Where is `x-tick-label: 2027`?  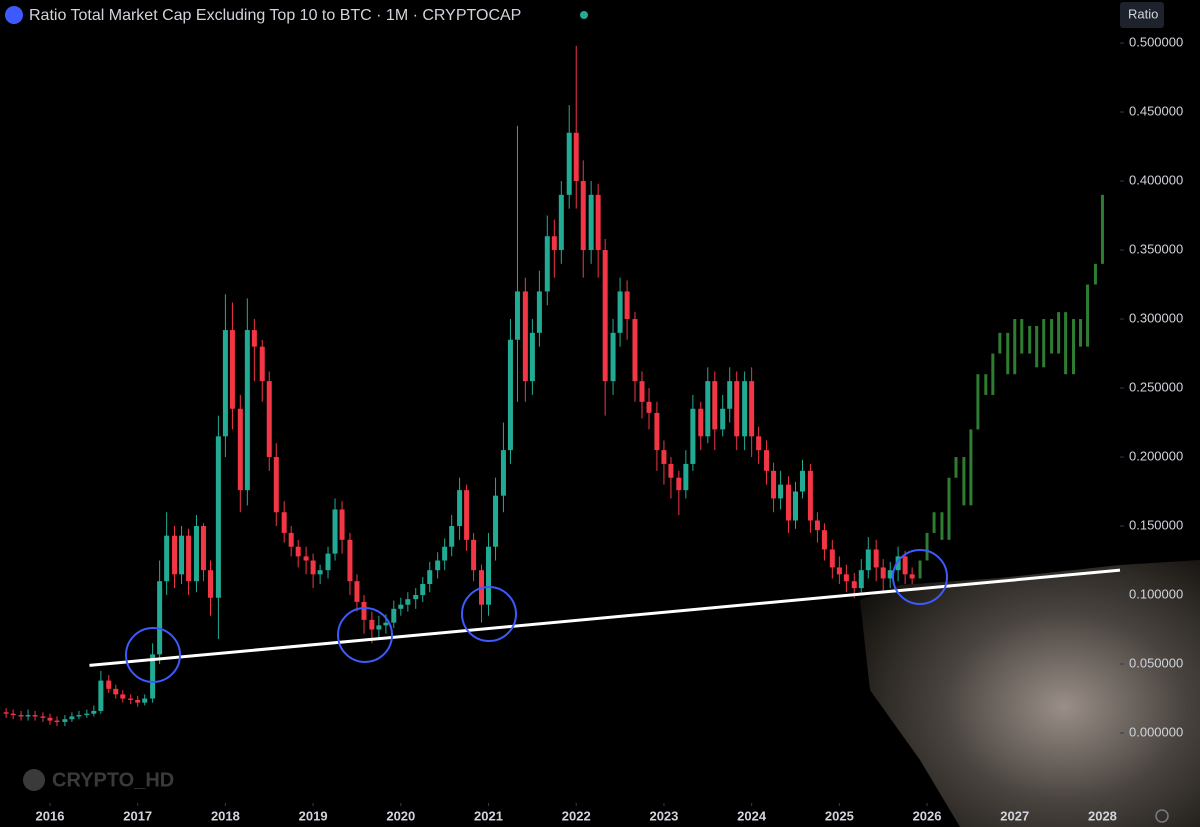 x-tick-label: 2027 is located at coordinates (1014, 815).